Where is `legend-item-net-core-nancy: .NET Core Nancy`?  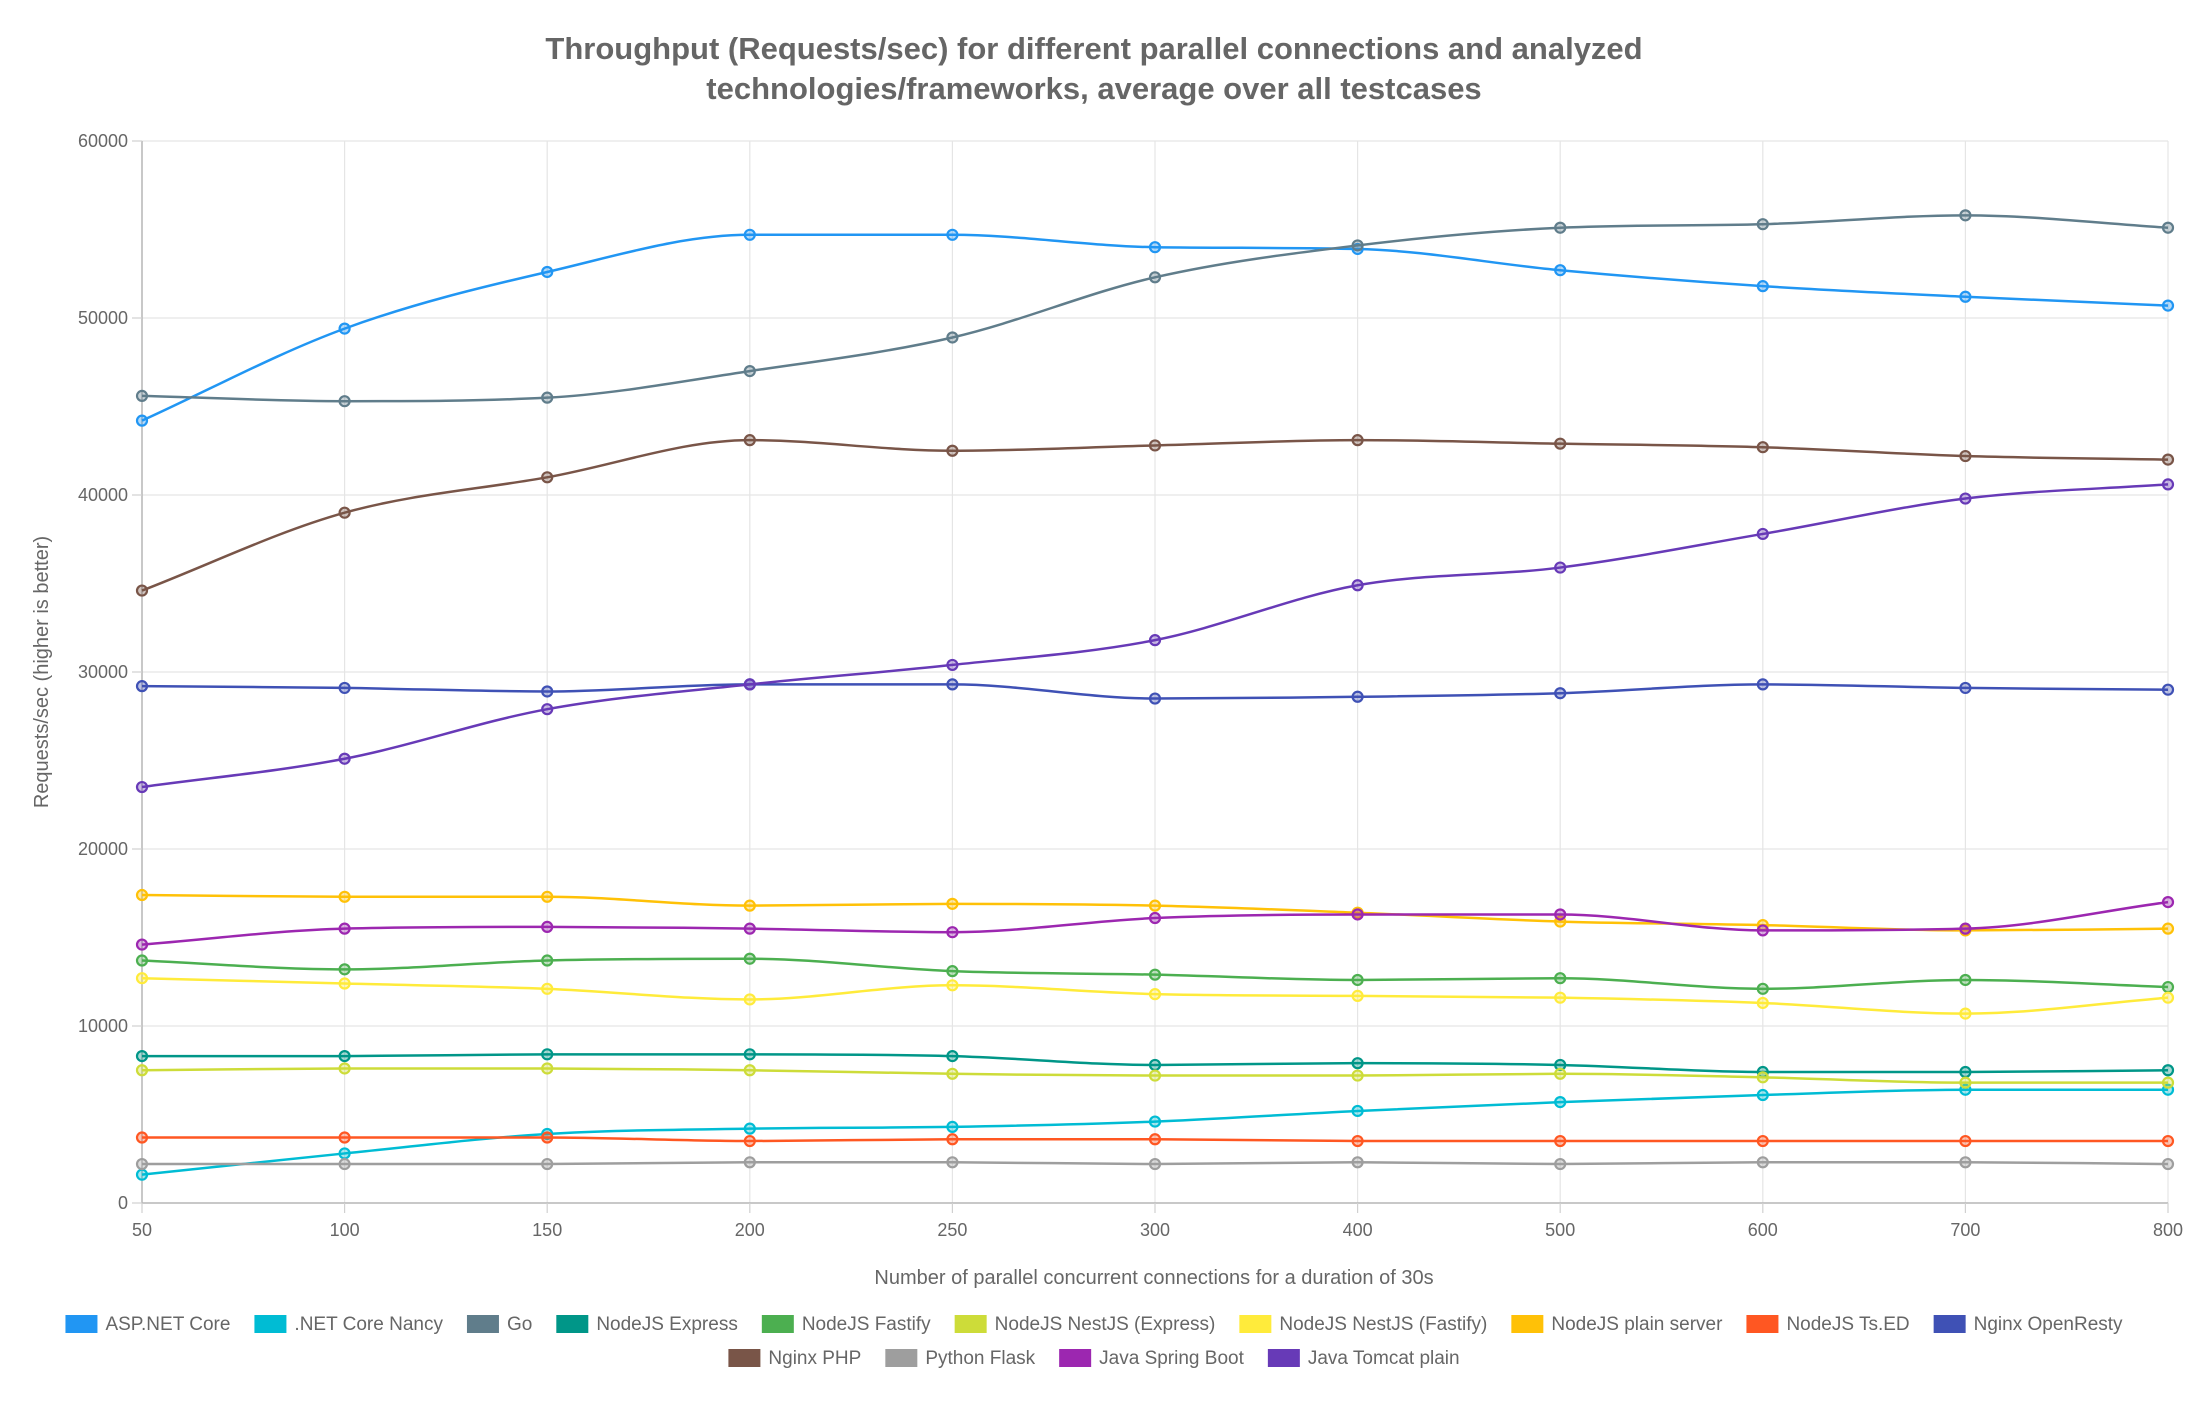
legend-item-net-core-nancy: .NET Core Nancy is located at coordinates (348, 1324).